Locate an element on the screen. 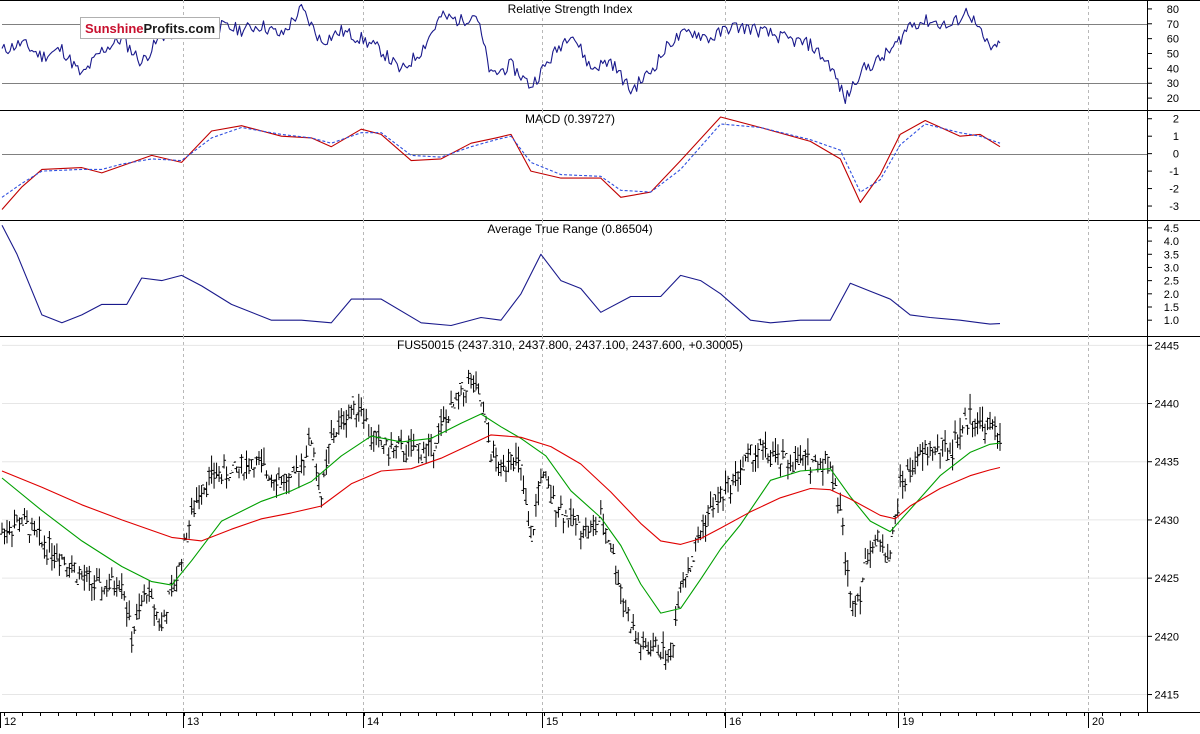 The height and width of the screenshot is (734, 1200). x-axis-band is located at coordinates (600, 721).